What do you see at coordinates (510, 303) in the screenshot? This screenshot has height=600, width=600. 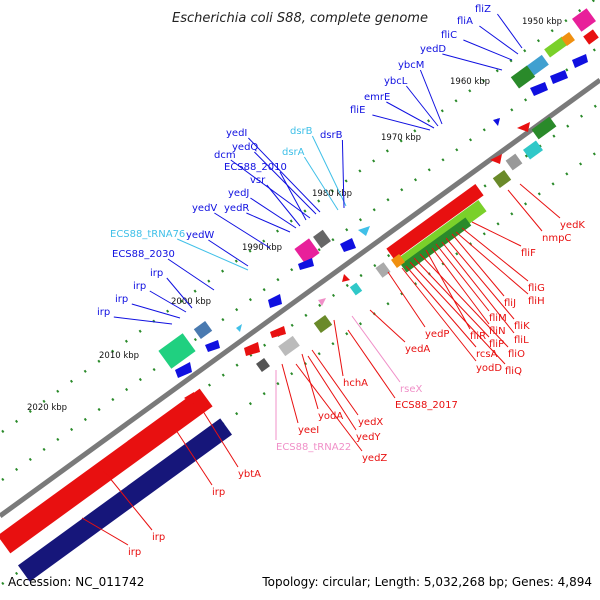 I see `gene-label-flij: fliJ` at bounding box center [510, 303].